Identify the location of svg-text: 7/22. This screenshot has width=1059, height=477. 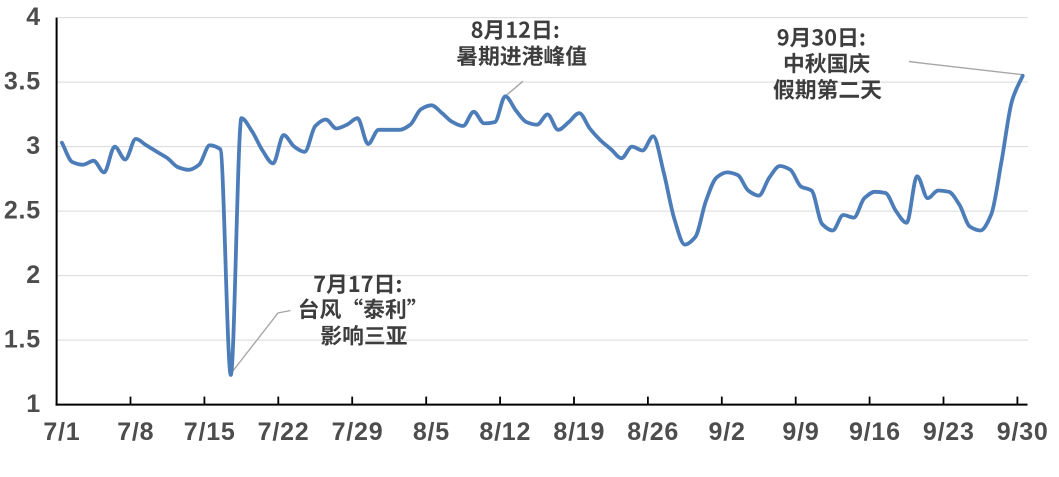
(284, 432).